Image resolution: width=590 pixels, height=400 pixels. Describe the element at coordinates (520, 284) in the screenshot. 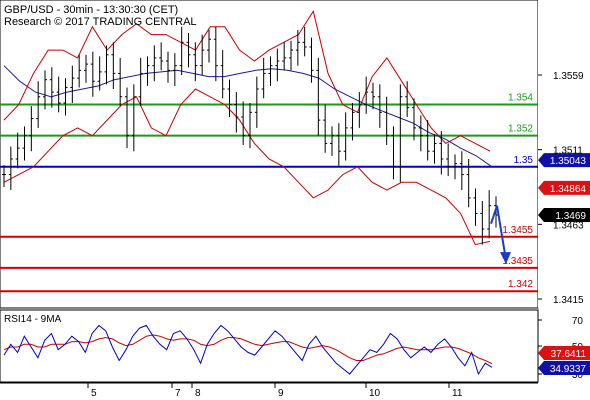

I see `level-label-support: 1.342` at that location.